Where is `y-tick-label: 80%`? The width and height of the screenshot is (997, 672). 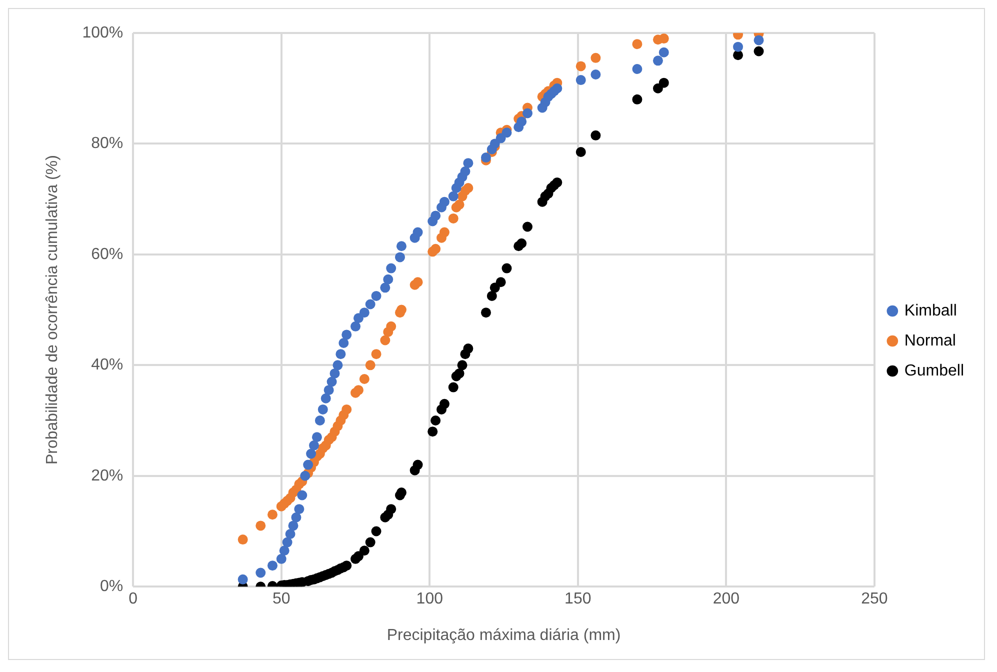
y-tick-label: 80% is located at coordinates (107, 143).